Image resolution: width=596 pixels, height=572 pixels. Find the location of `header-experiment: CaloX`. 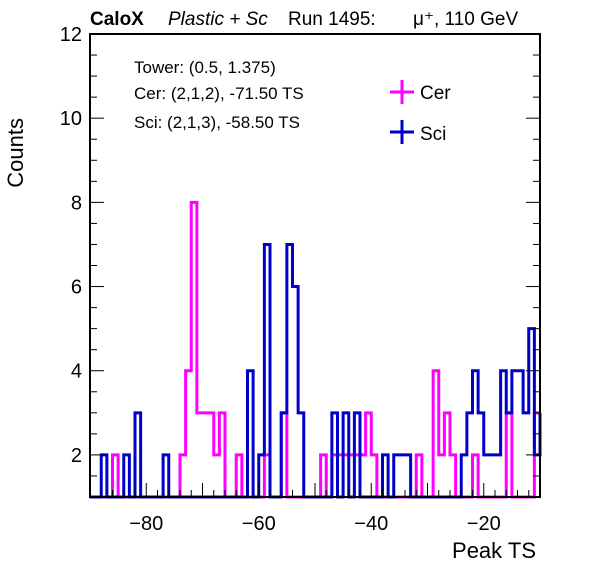

header-experiment: CaloX is located at coordinates (117, 19).